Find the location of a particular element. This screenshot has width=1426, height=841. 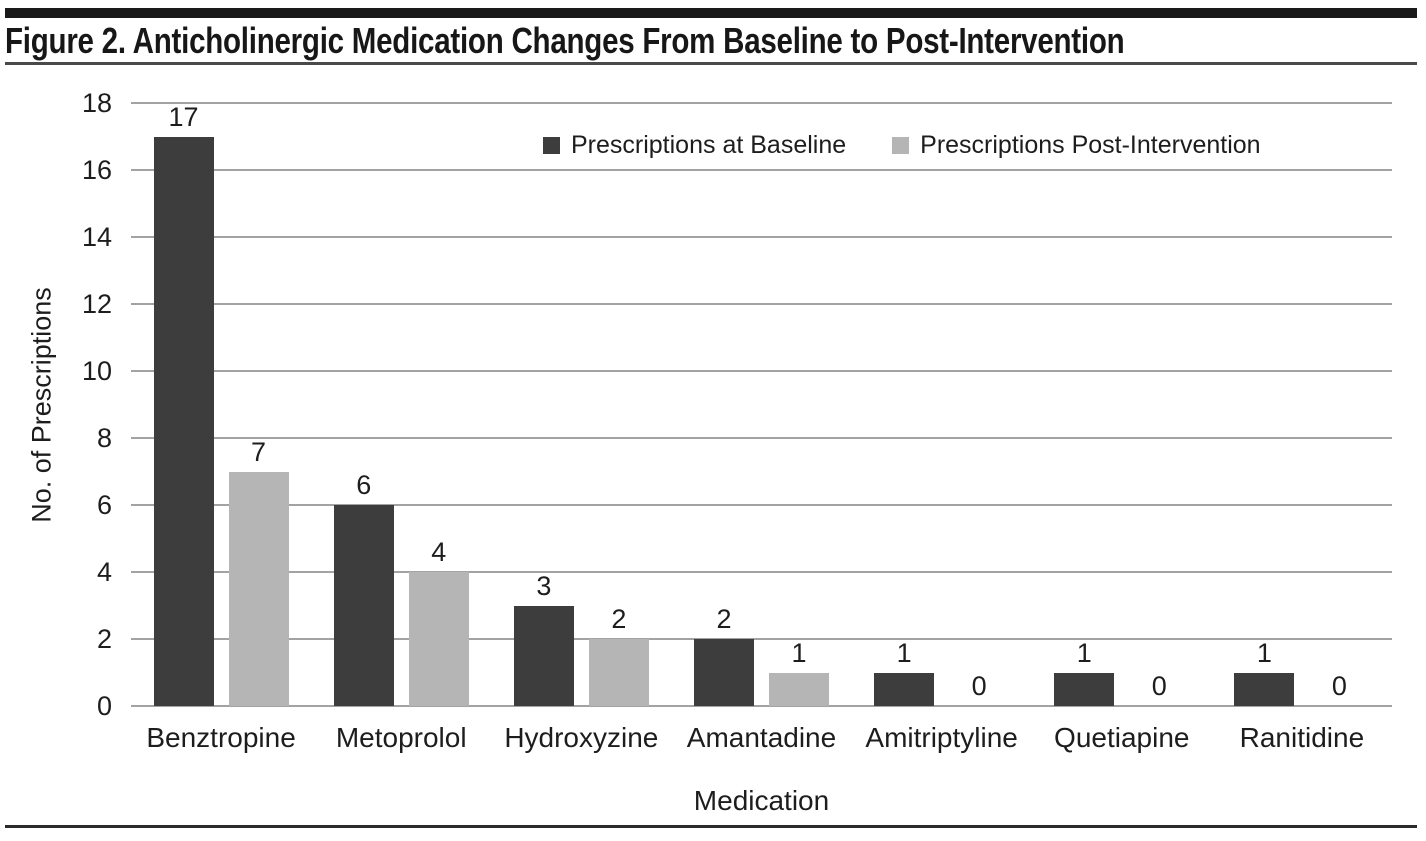

y-tick-label-16: 16 is located at coordinates (96, 170).